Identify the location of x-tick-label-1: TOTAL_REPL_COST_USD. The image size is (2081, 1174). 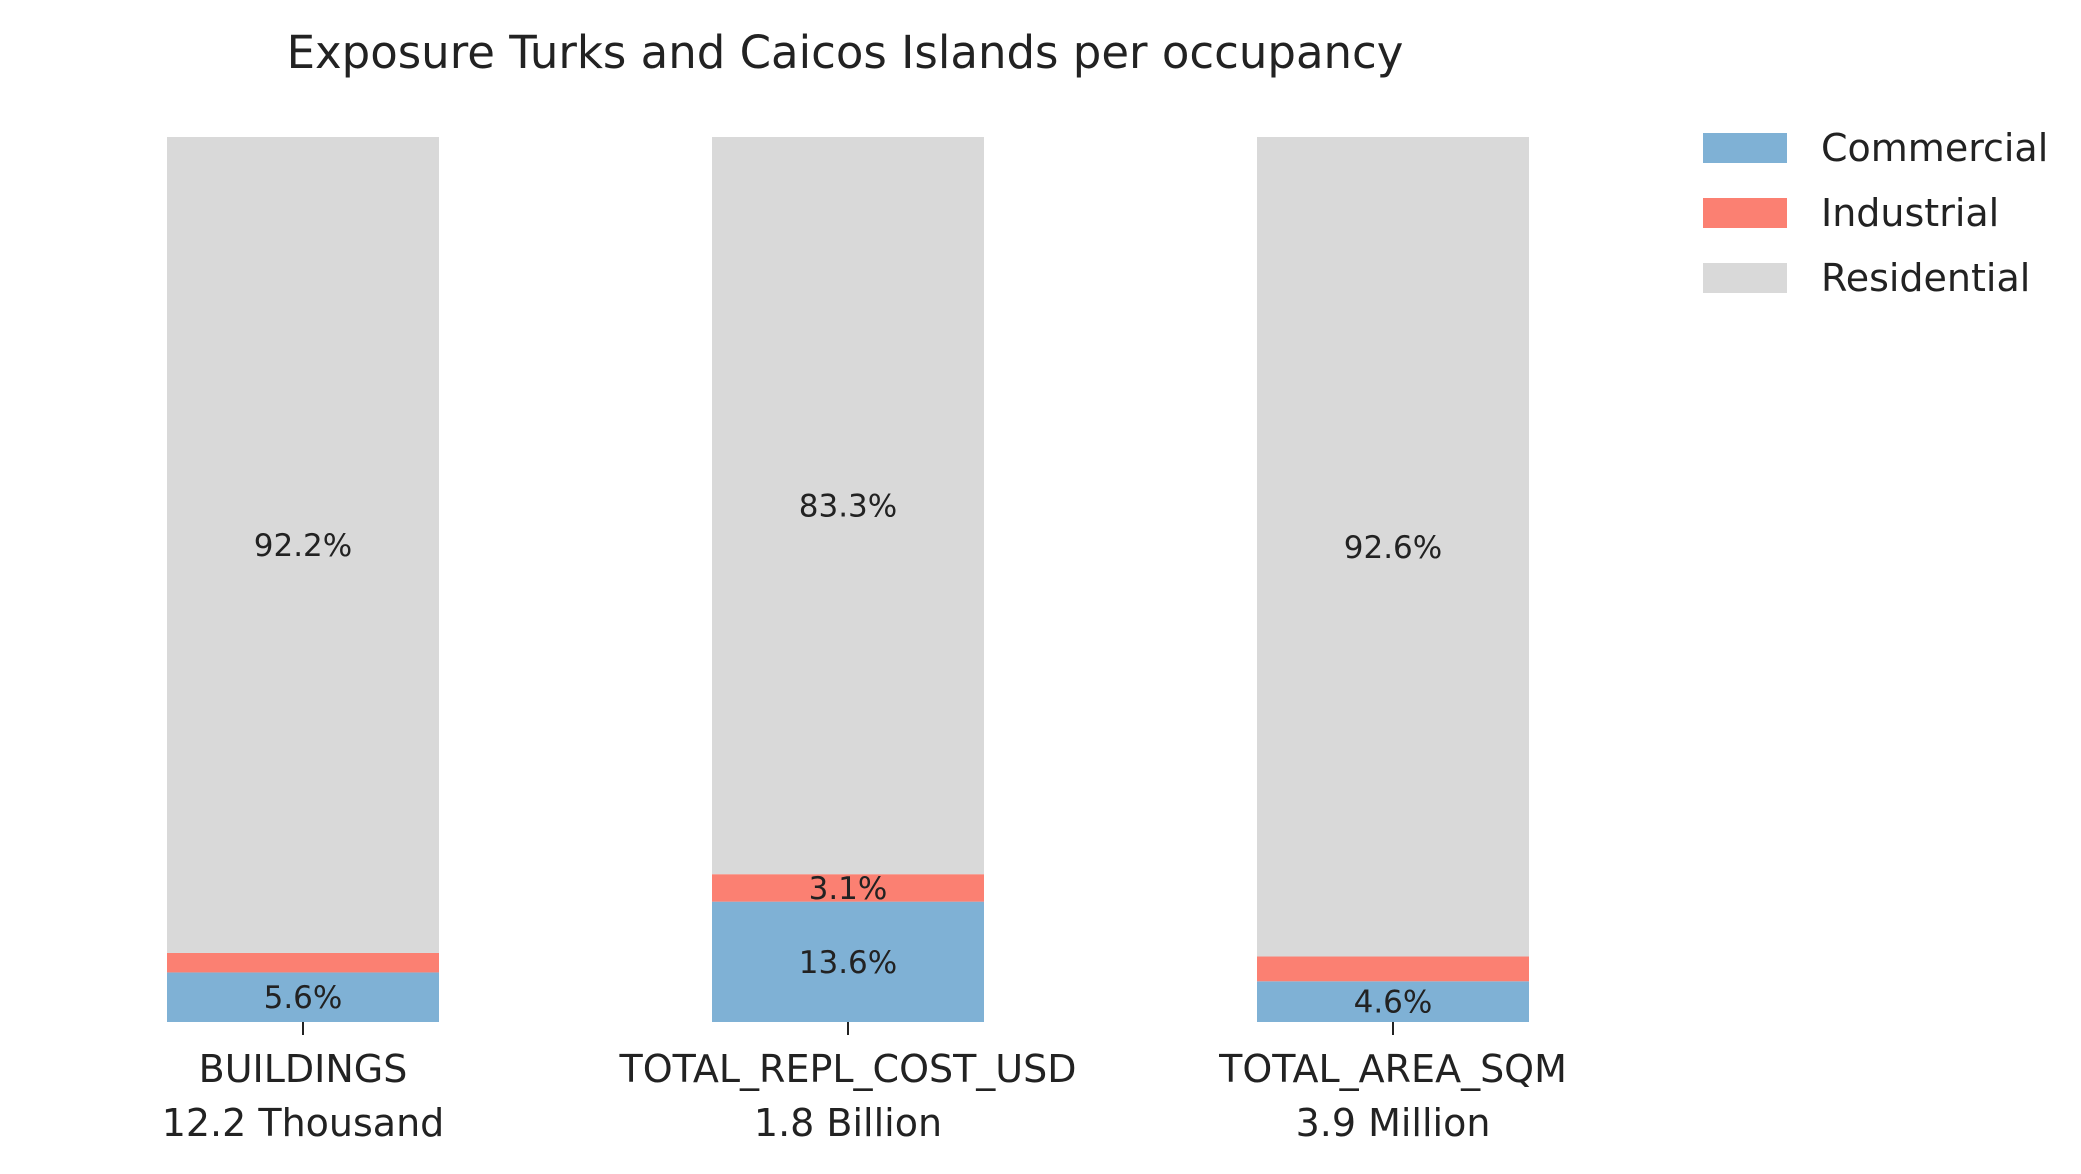
(847, 1069).